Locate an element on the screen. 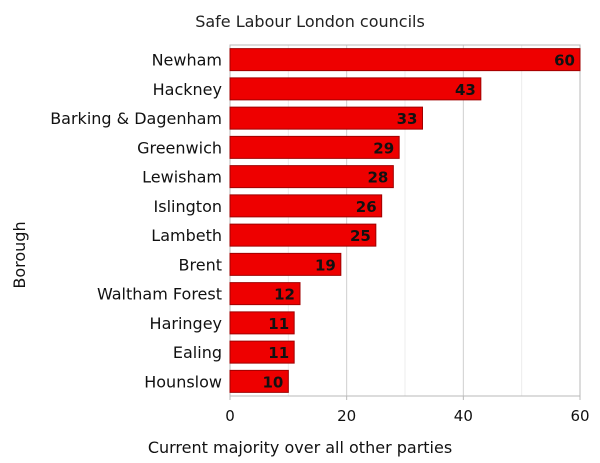 This screenshot has width=600, height=463. data-label: 43 is located at coordinates (465, 90).